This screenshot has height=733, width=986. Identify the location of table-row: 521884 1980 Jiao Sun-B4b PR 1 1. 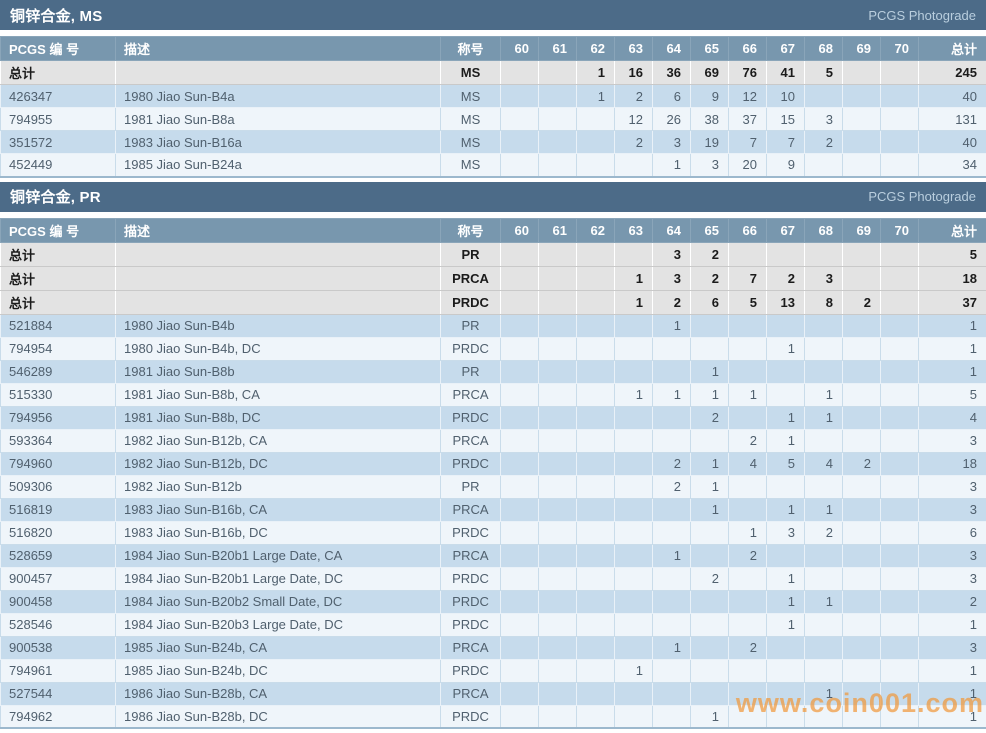
(493, 325).